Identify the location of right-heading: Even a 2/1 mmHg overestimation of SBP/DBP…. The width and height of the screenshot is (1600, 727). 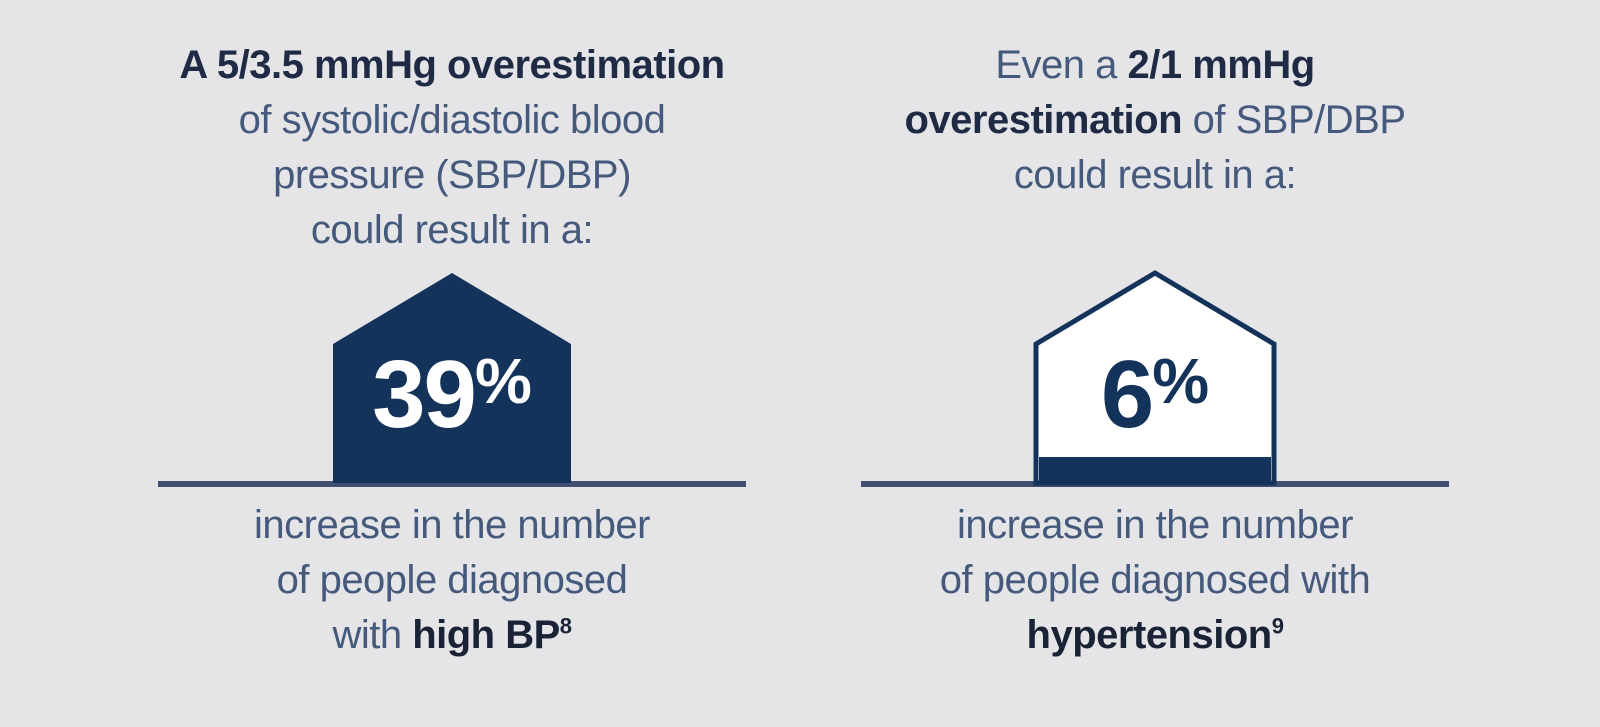
(1155, 148).